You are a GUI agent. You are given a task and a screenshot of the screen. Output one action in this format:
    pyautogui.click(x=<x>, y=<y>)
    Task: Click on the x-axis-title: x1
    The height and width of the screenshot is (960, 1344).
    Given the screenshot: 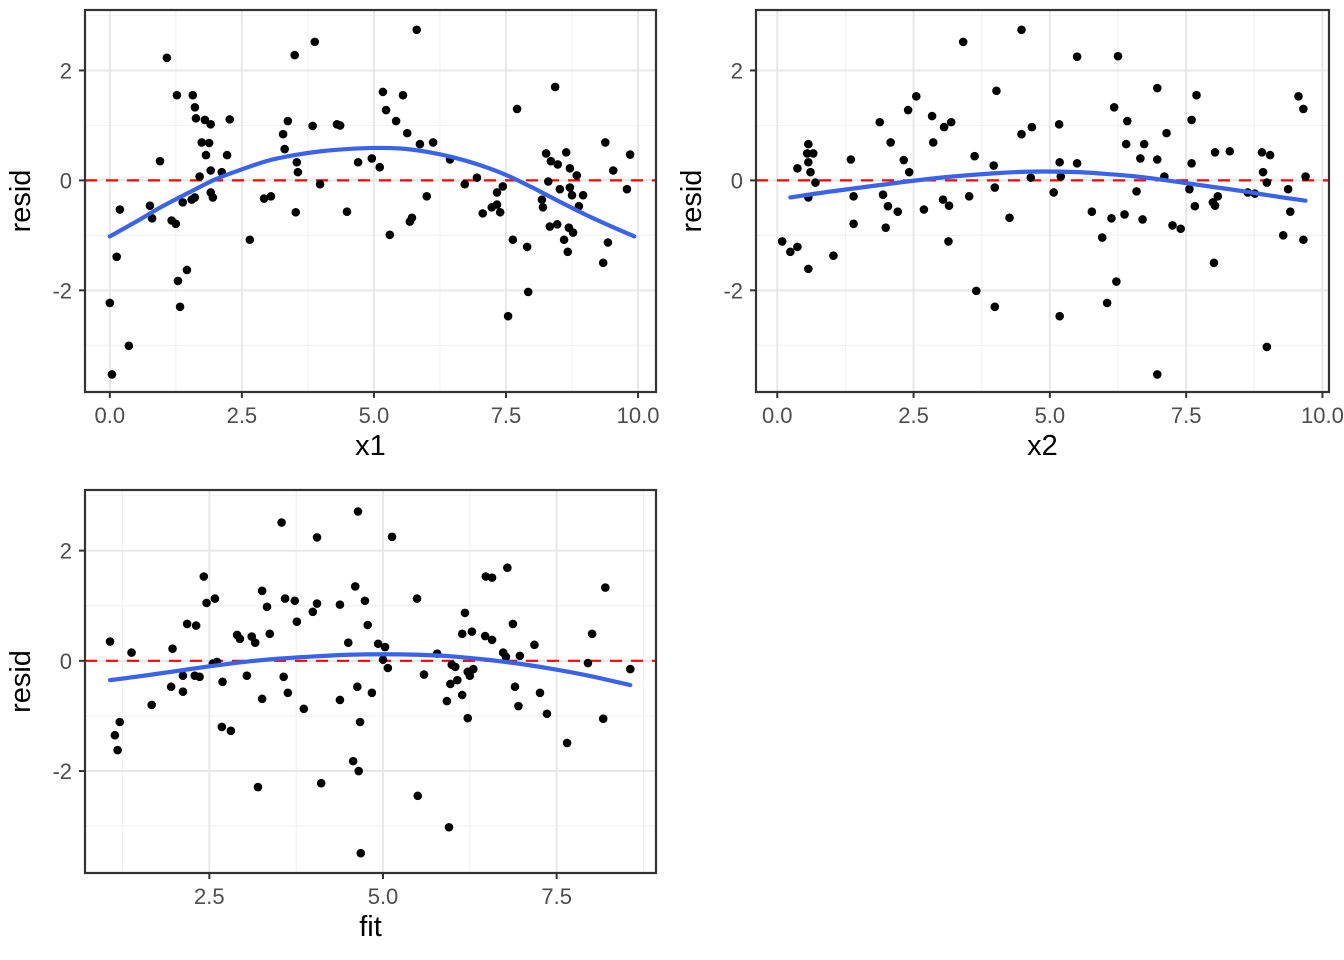 What is the action you would take?
    pyautogui.click(x=370, y=446)
    